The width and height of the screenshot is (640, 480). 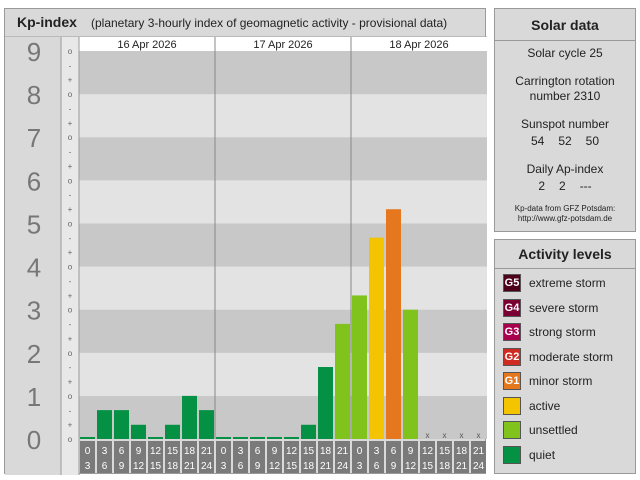 I want to click on hour-label-end: 18, so click(x=445, y=466).